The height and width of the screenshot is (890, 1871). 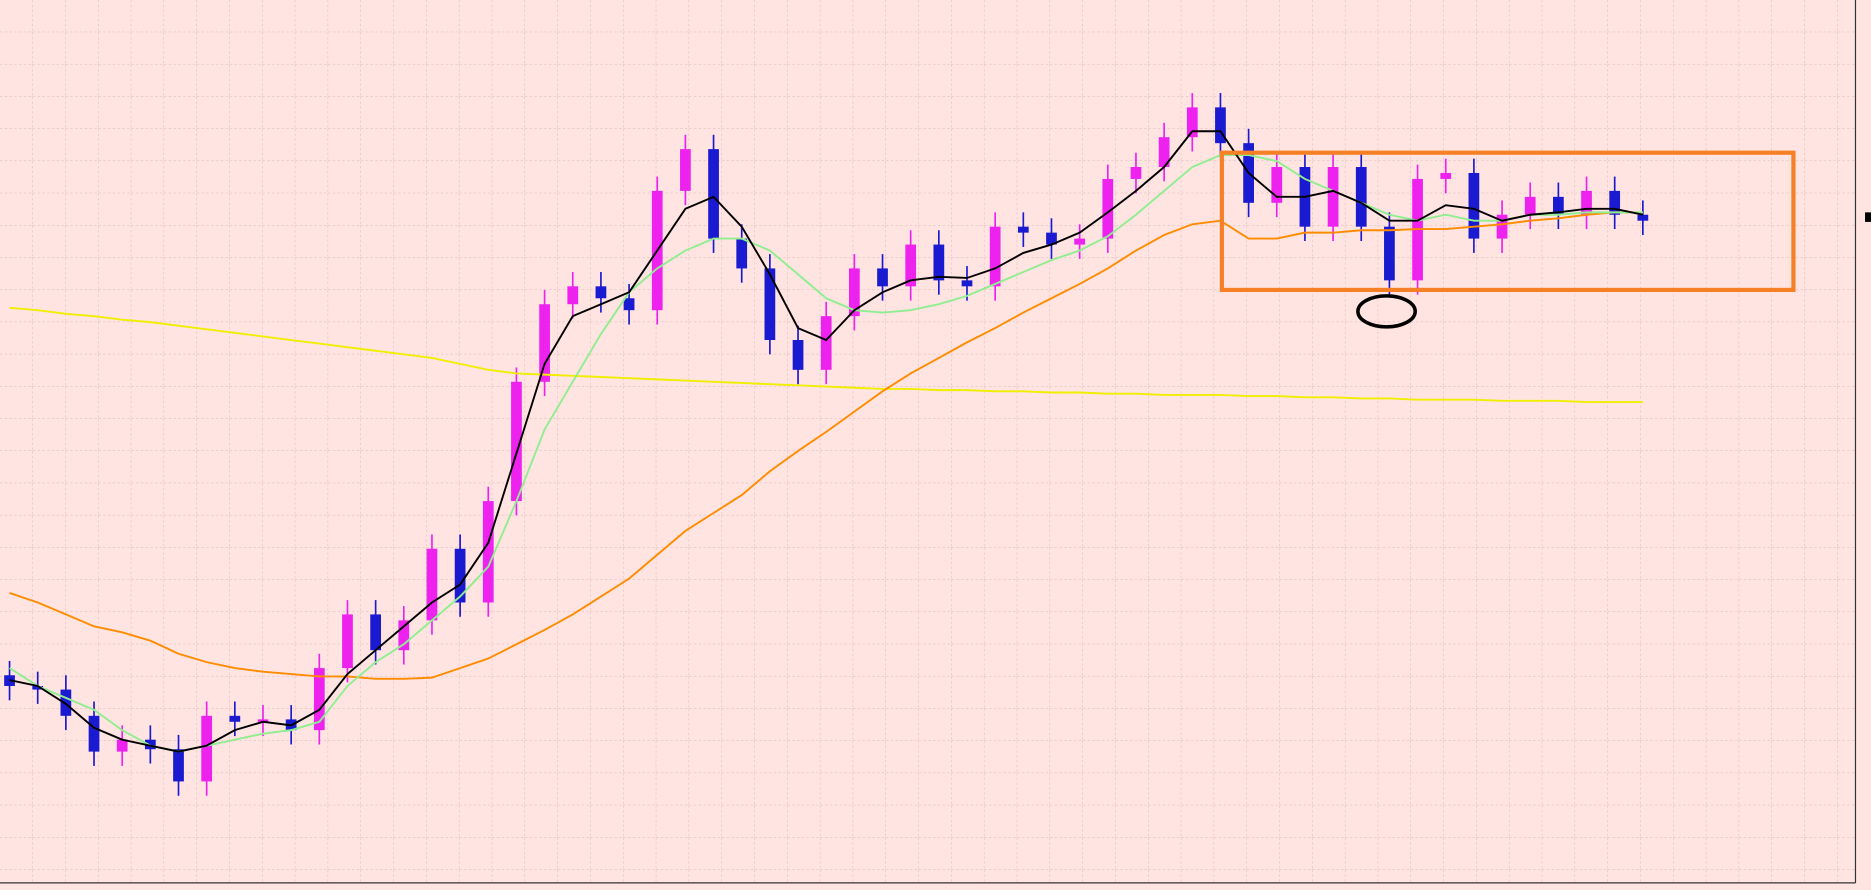 I want to click on range-box, so click(x=1507, y=221).